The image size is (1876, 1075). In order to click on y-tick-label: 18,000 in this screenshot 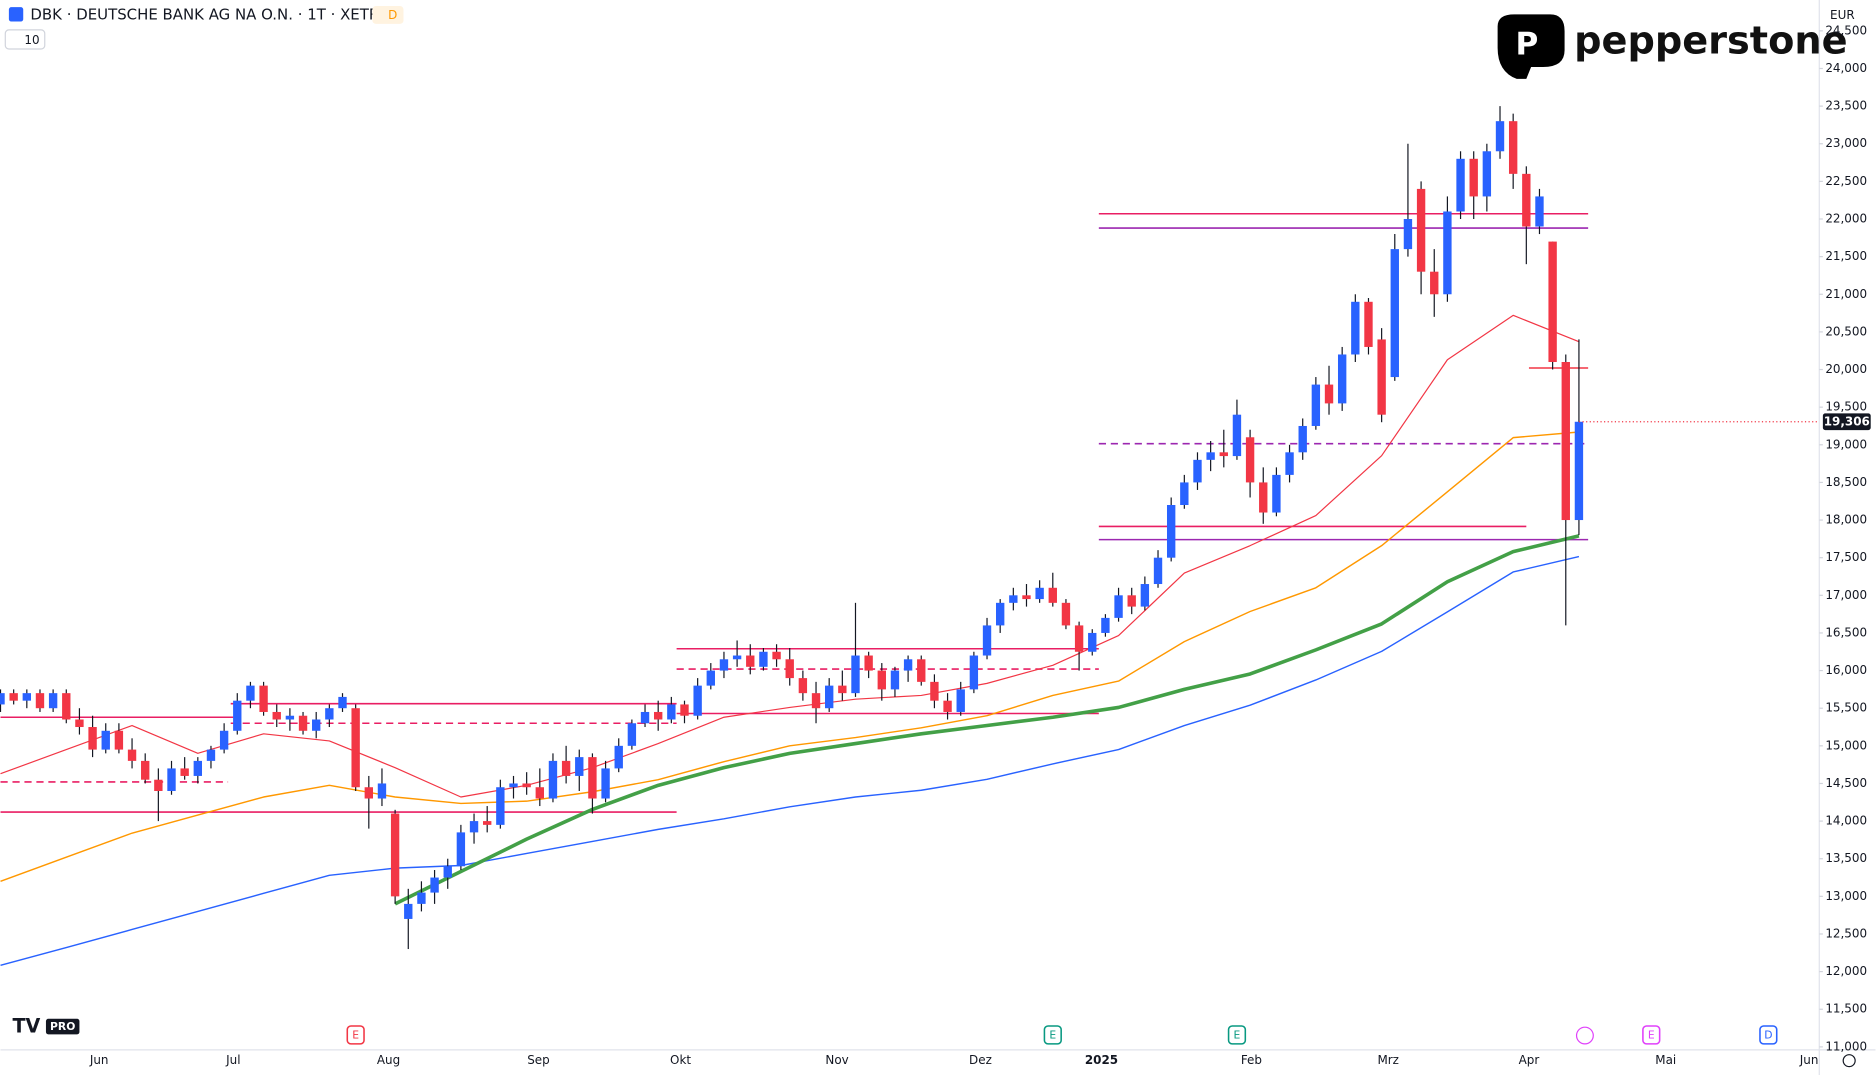, I will do `click(1846, 520)`.